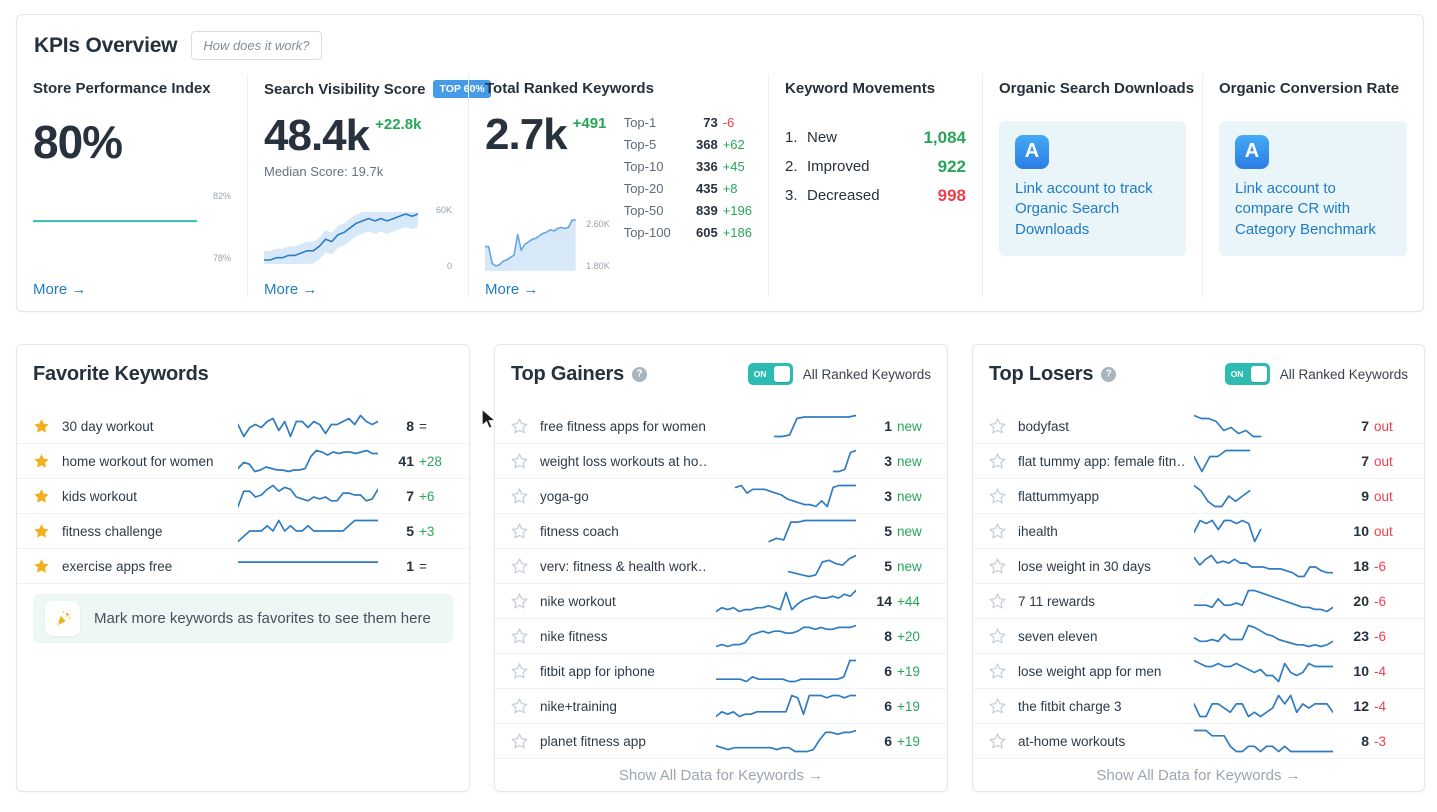  What do you see at coordinates (707, 210) in the screenshot?
I see `trk-bucket-value: 839` at bounding box center [707, 210].